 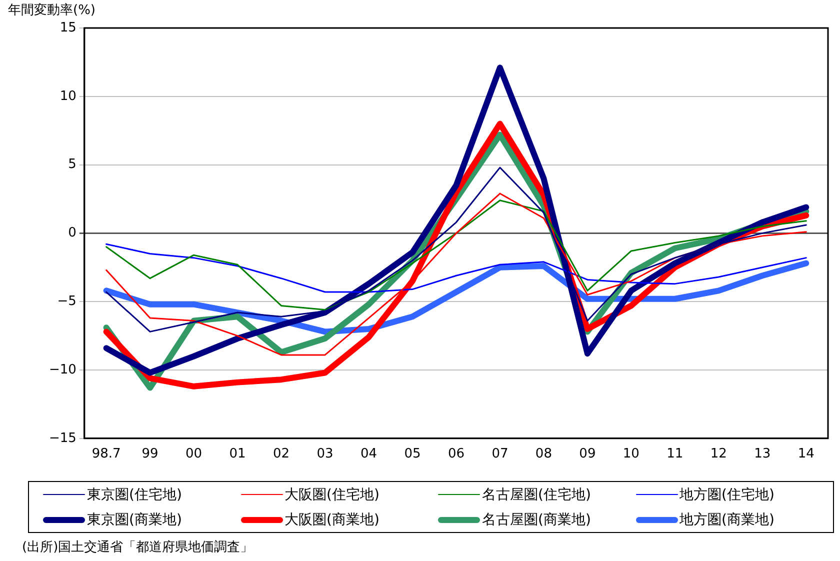 What do you see at coordinates (62, 370) in the screenshot?
I see `y-tick-label: −10` at bounding box center [62, 370].